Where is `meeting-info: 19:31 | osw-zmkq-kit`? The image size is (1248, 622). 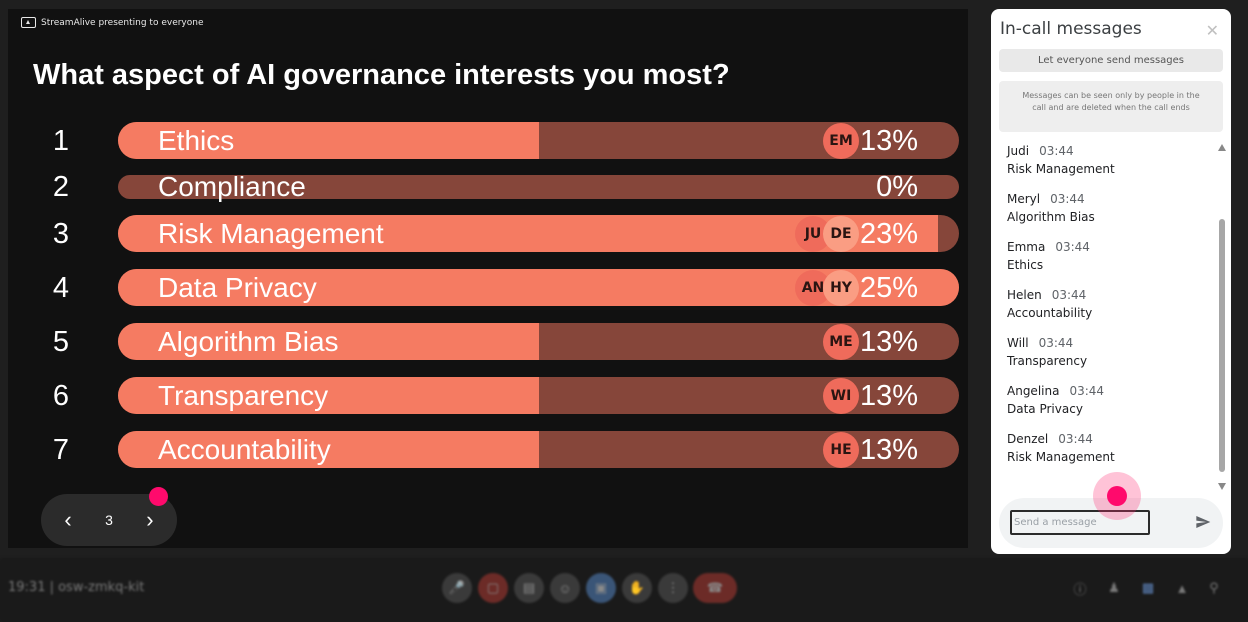 meeting-info: 19:31 | osw-zmkq-kit is located at coordinates (76, 587).